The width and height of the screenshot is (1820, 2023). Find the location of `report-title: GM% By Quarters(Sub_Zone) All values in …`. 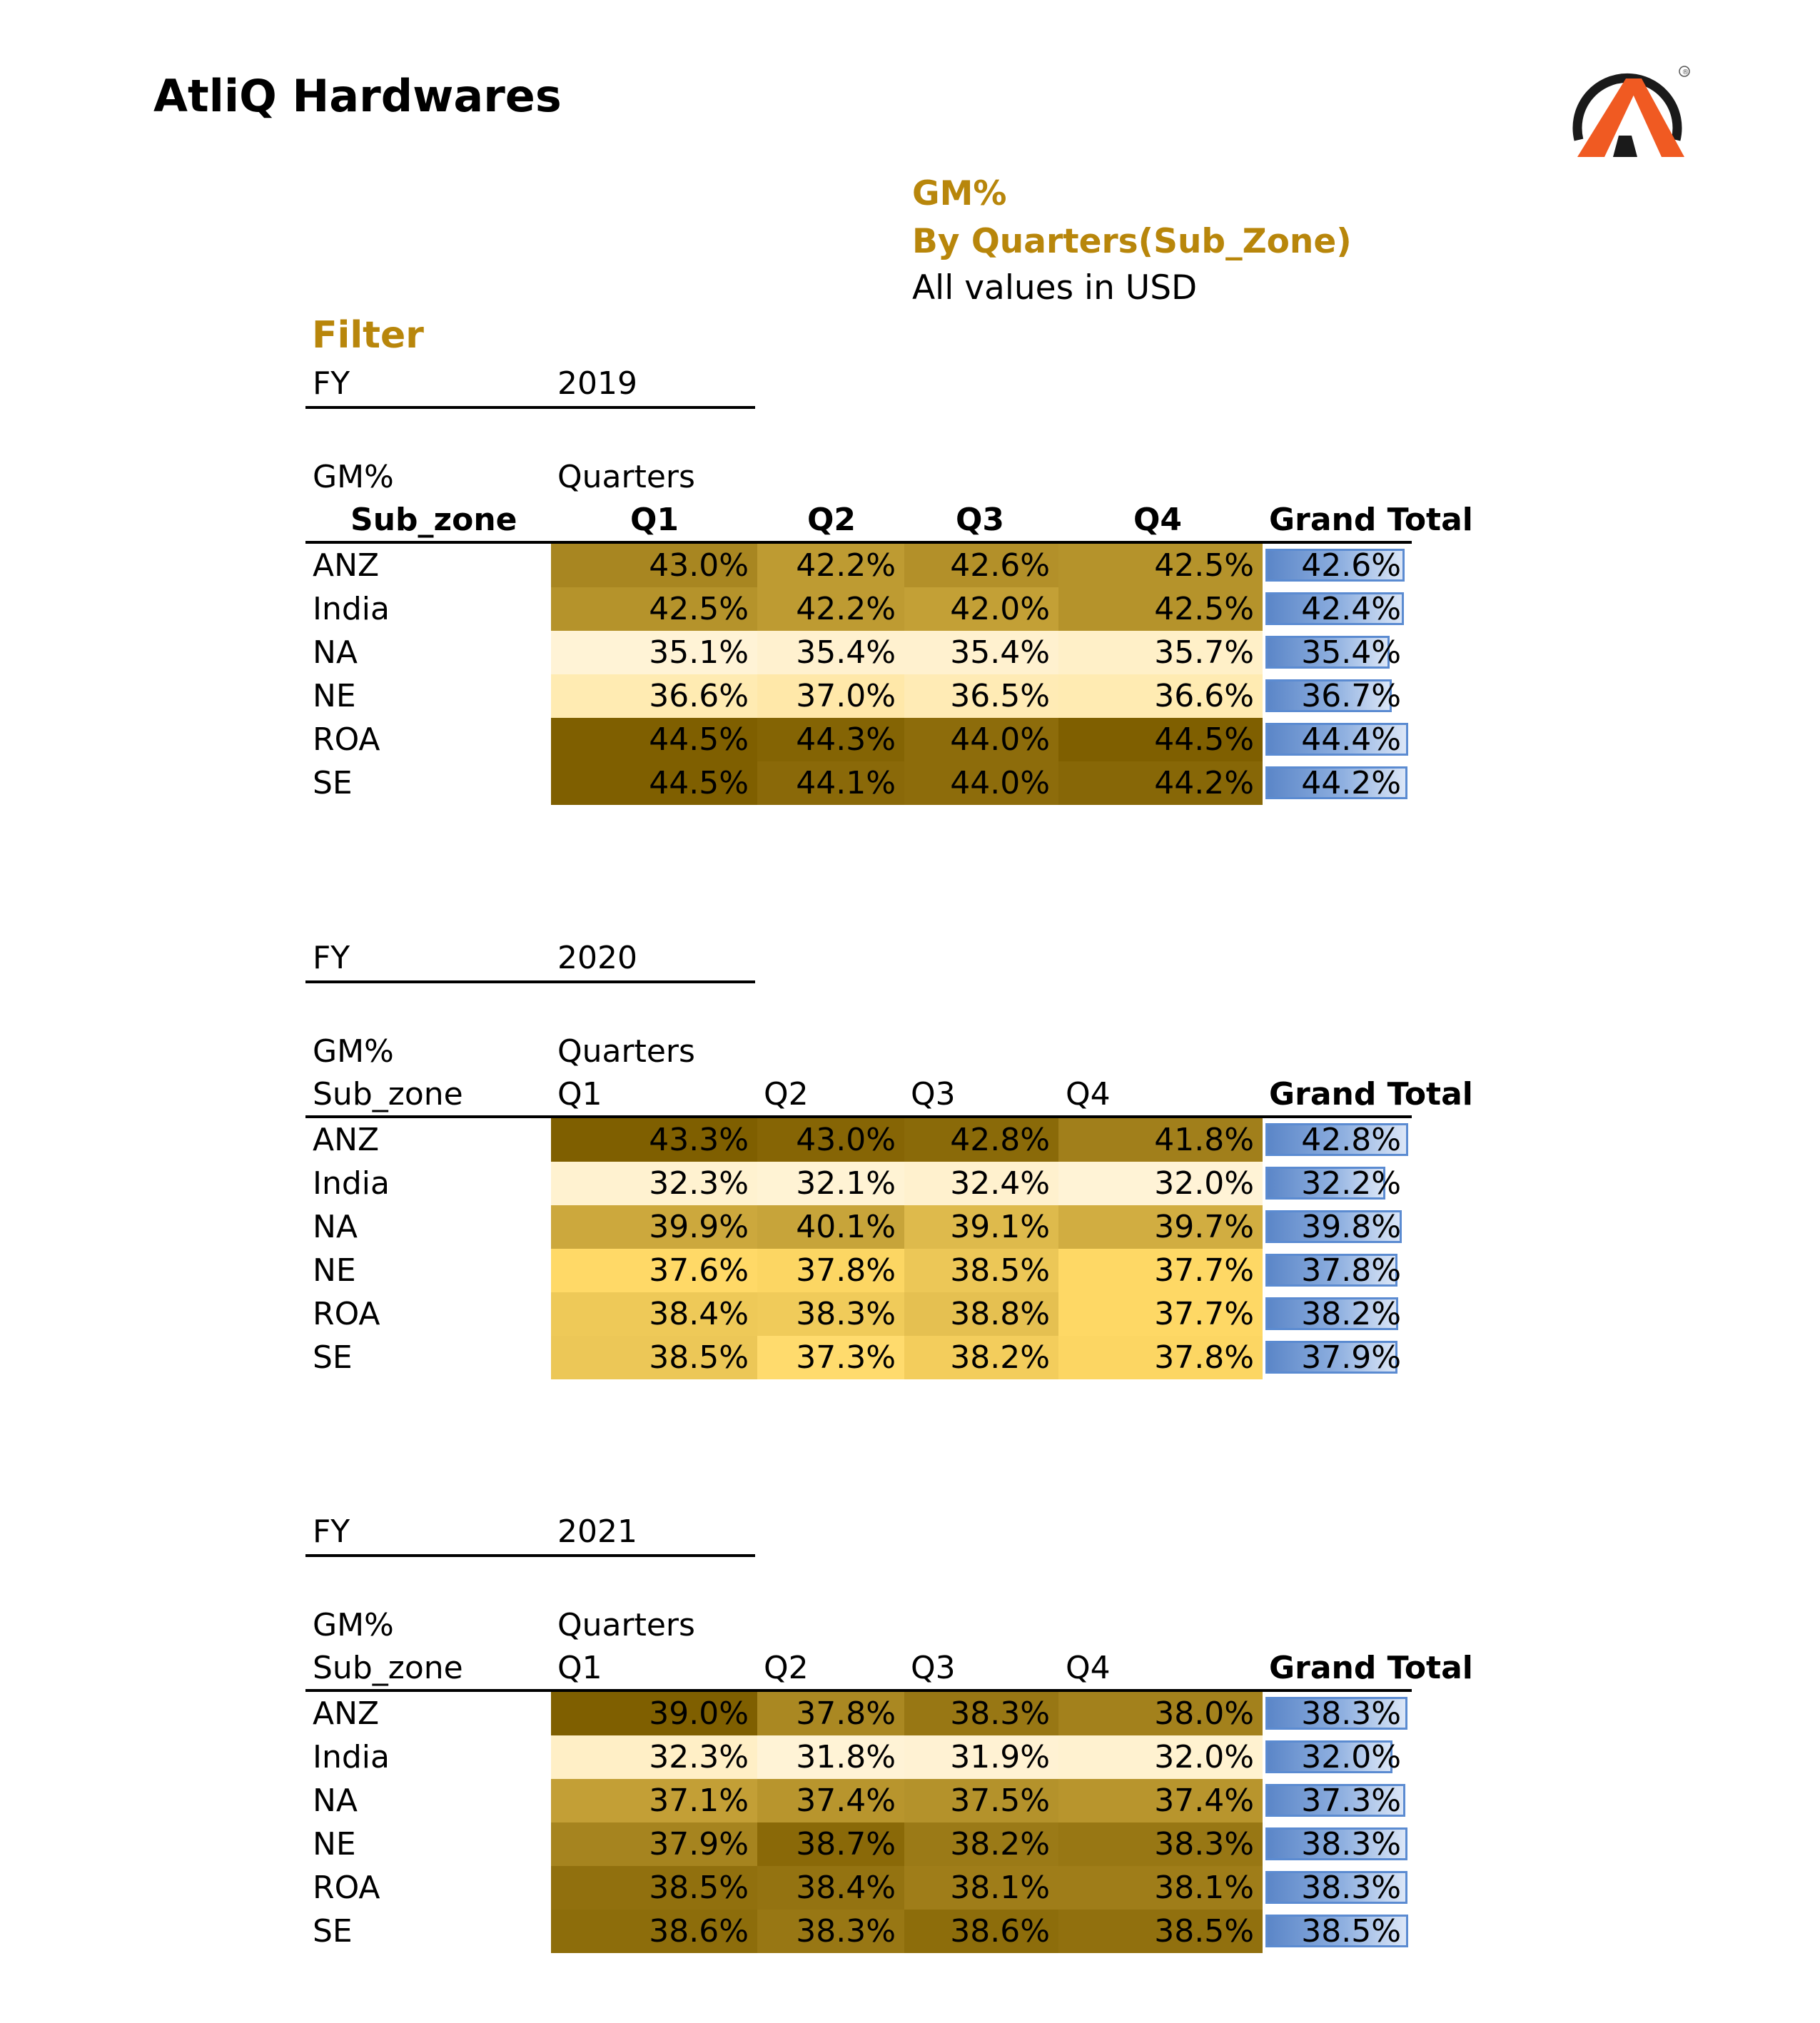

report-title: GM% By Quarters(Sub_Zone) All values in … is located at coordinates (1132, 240).